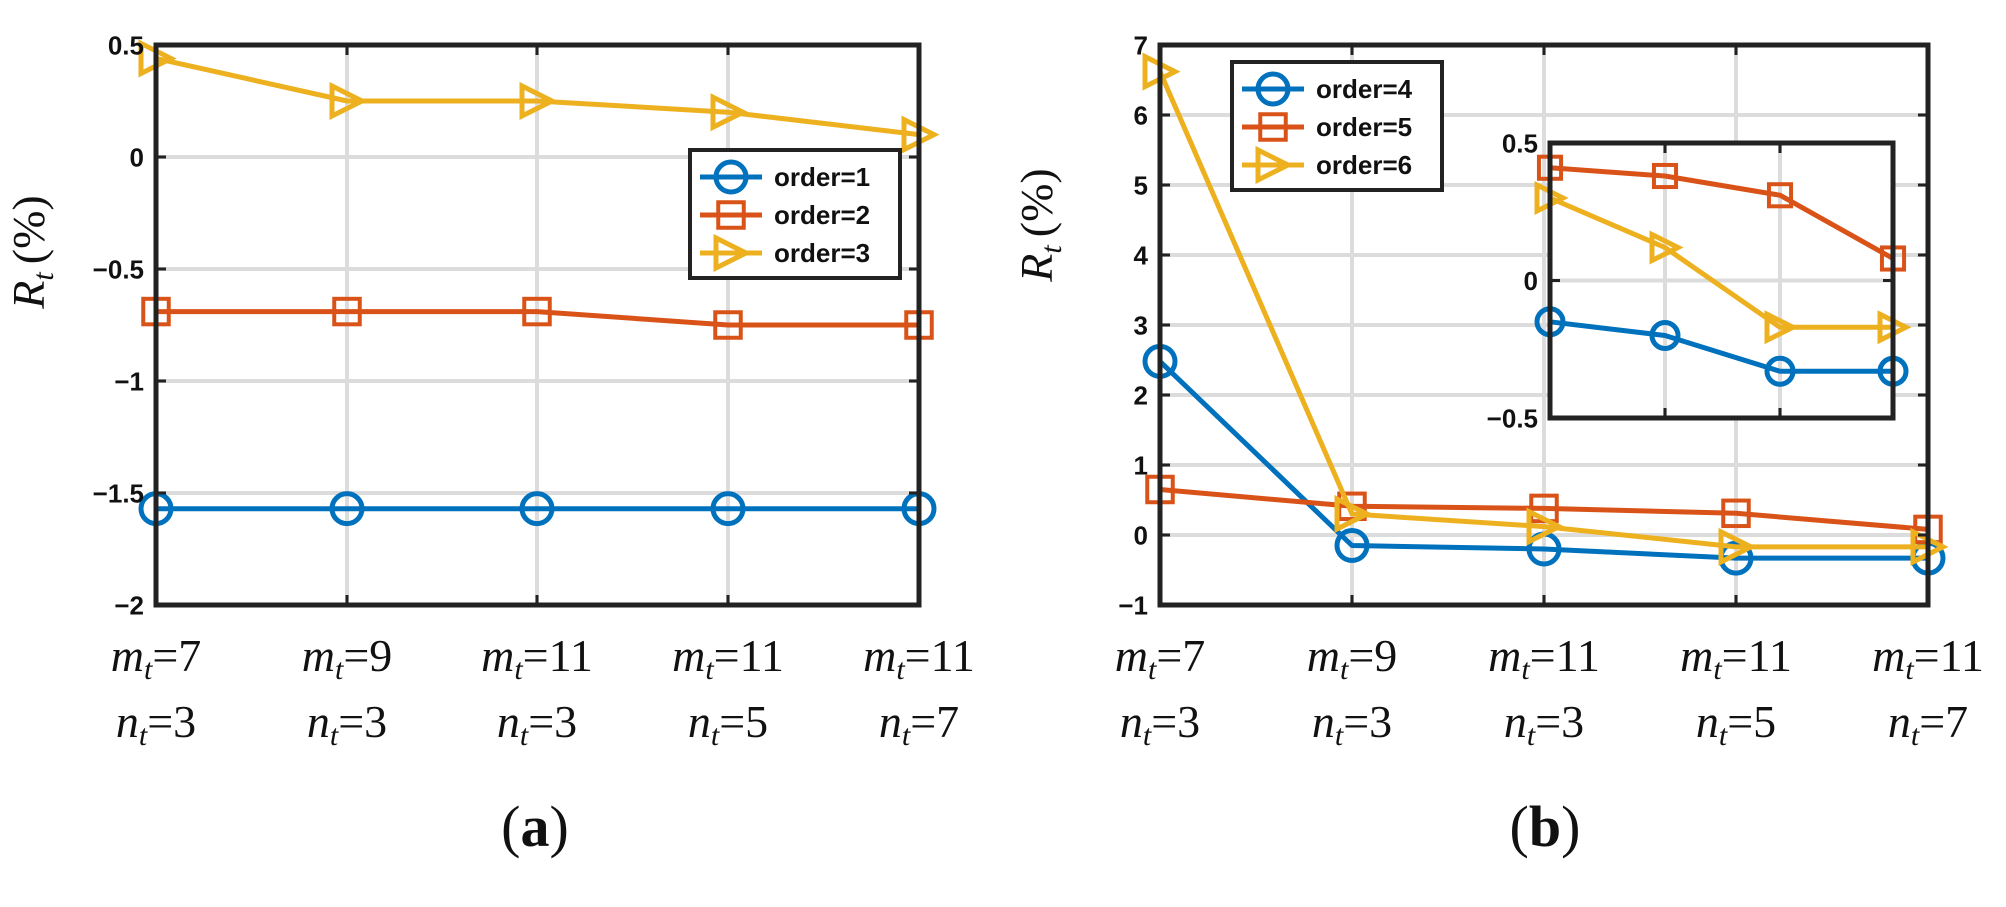 The image size is (2006, 907). What do you see at coordinates (1531, 281) in the screenshot?
I see `b-inset-ytick-label: 0` at bounding box center [1531, 281].